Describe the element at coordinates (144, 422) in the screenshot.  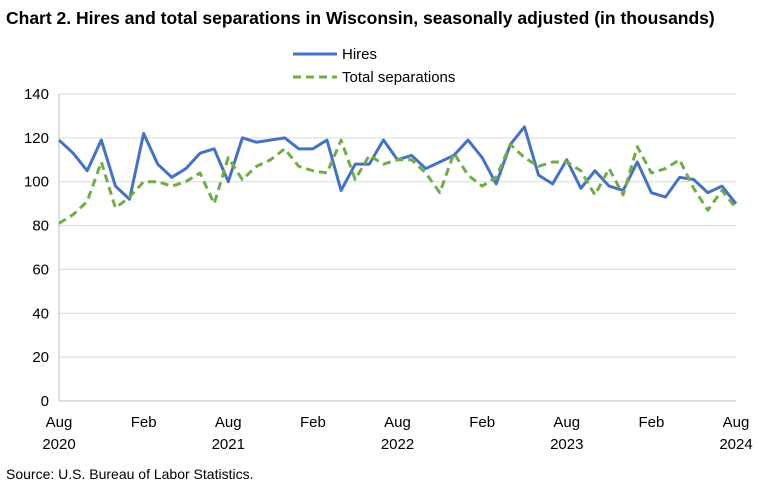
I see `x-tick-month-1: Feb` at that location.